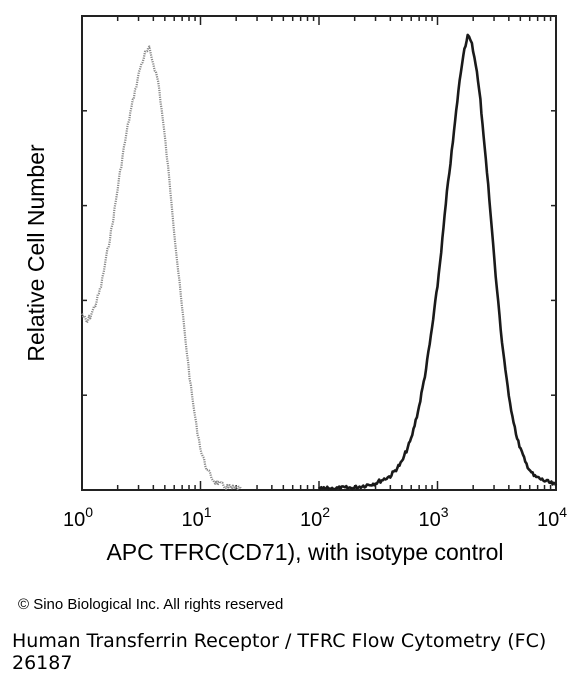 The width and height of the screenshot is (574, 690). I want to click on x-tick-label: 10⁴, so click(552, 517).